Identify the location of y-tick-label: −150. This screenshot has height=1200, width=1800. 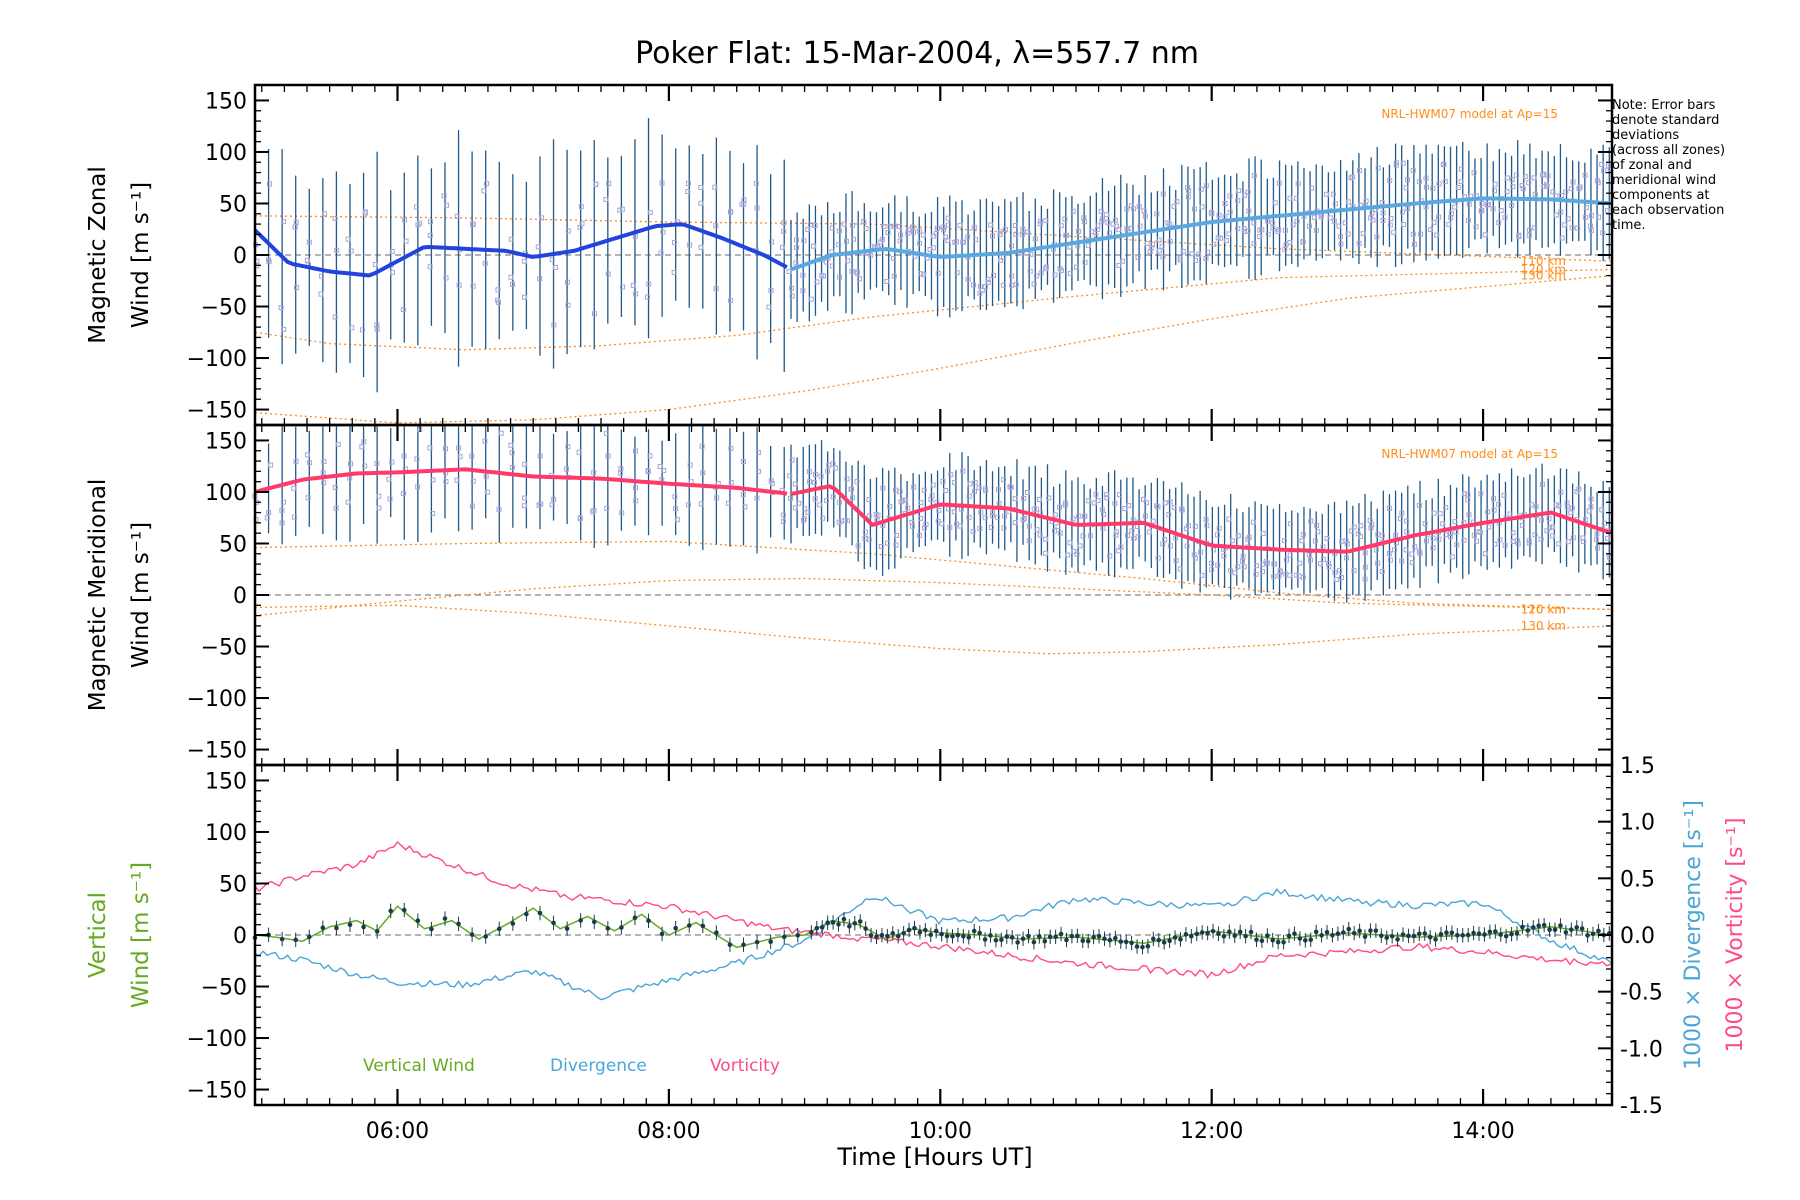
(217, 411).